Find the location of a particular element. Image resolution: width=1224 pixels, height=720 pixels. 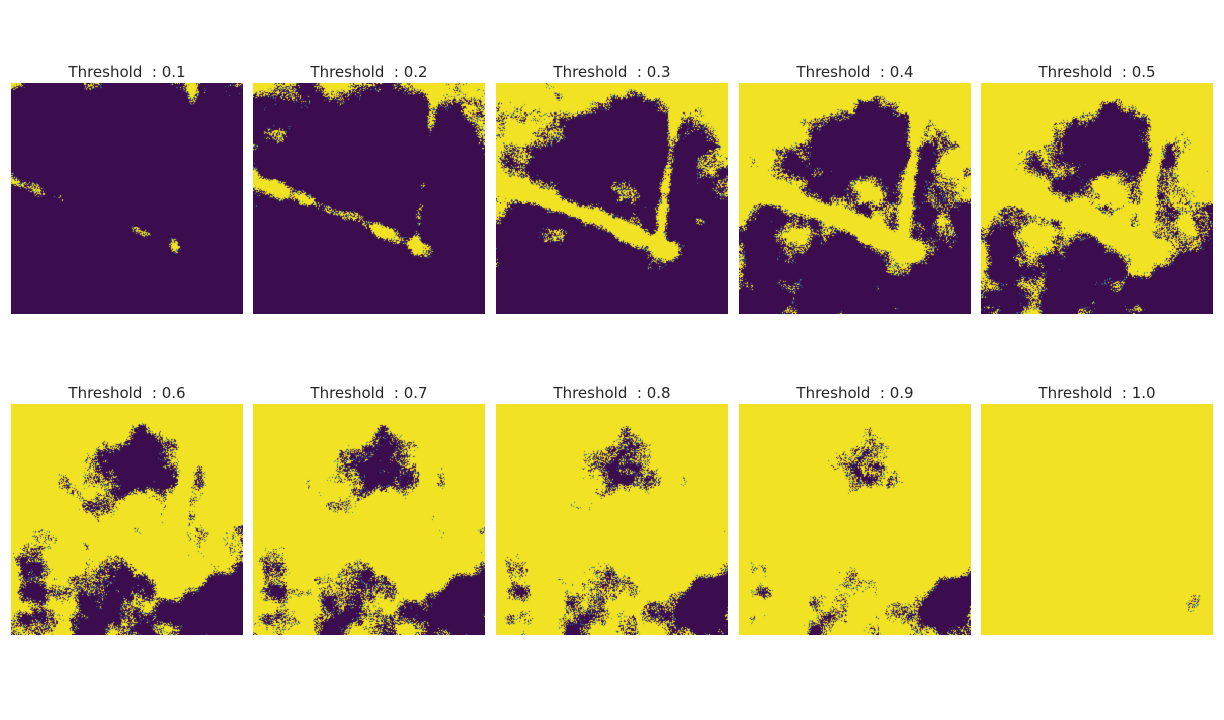

threshold-panel: Threshold : 0.9 is located at coordinates (855, 508).